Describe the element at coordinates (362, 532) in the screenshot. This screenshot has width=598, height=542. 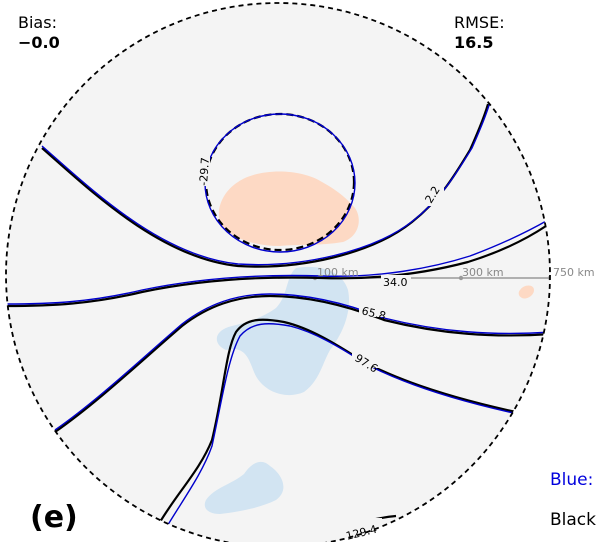
I see `contour-label: 129.4` at that location.